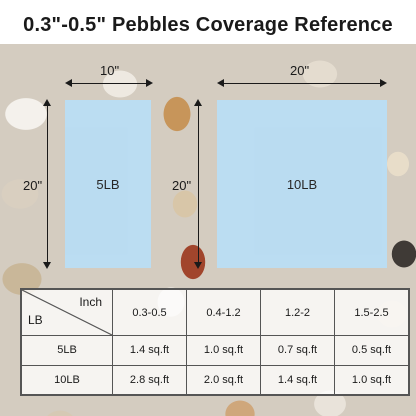 The height and width of the screenshot is (416, 416). Describe the element at coordinates (302, 83) in the screenshot. I see `right-width-arrow-line` at that location.